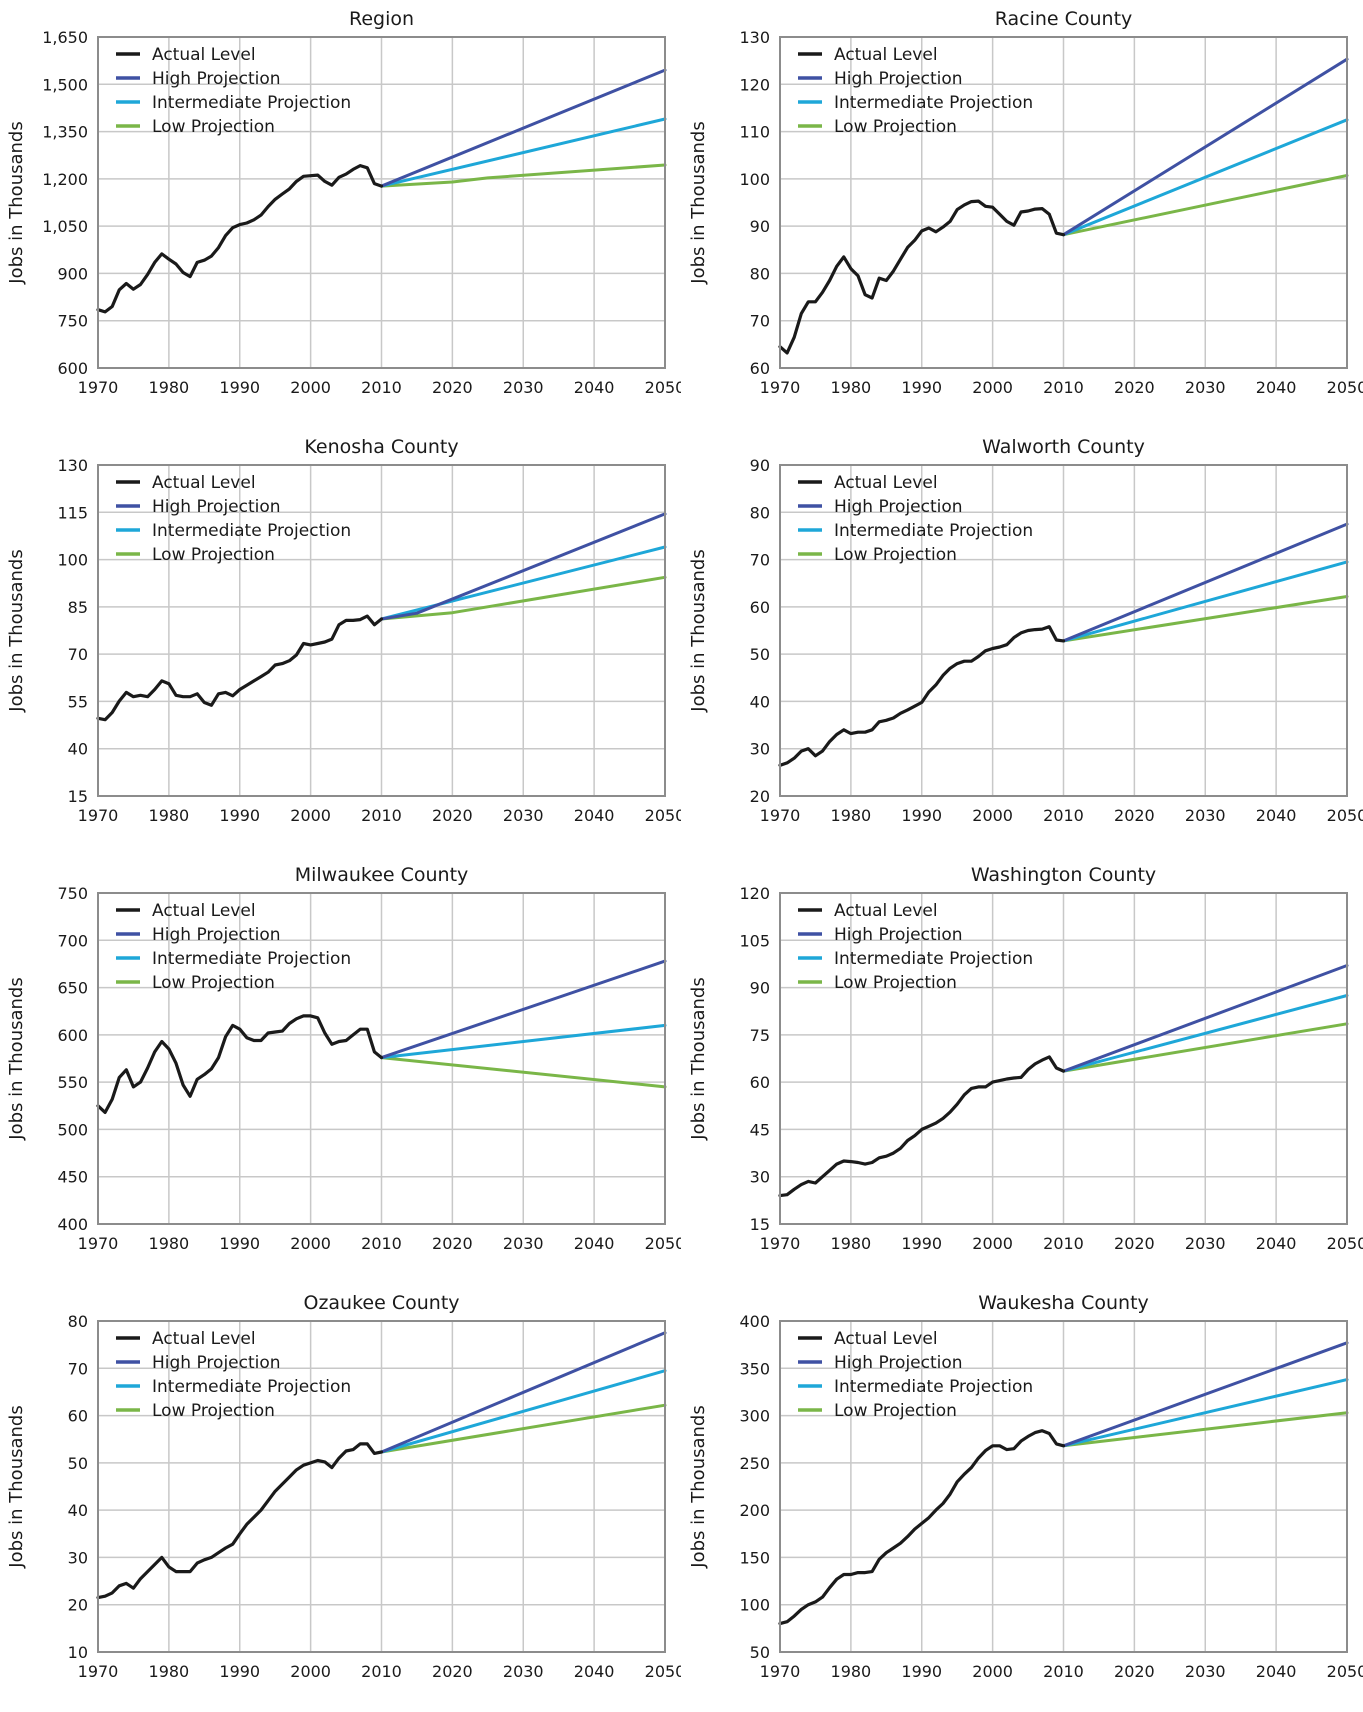 Image resolution: width=1363 pixels, height=1712 pixels. I want to click on y-tick-label: 110, so click(754, 132).